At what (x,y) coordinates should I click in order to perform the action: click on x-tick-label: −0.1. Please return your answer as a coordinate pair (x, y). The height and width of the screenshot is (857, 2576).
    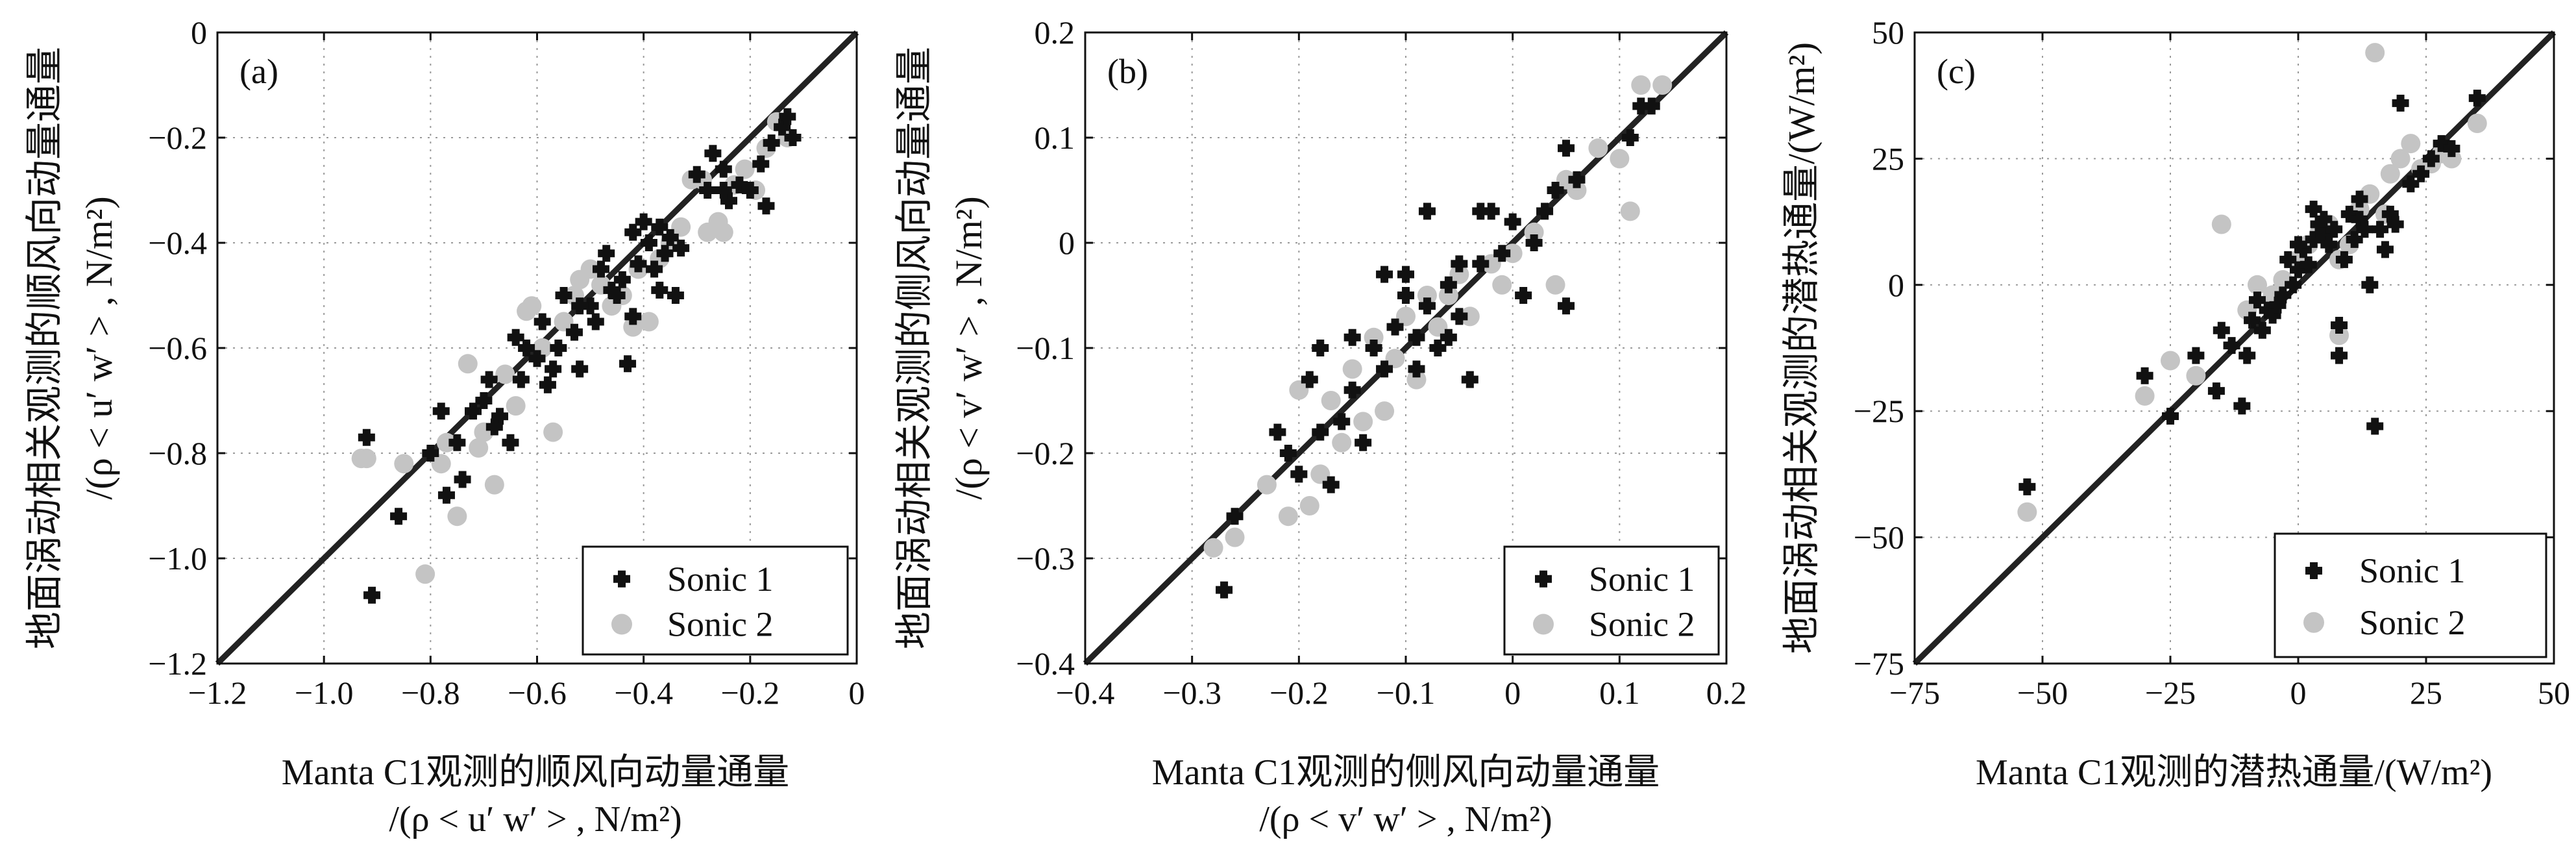
    Looking at the image, I should click on (1406, 693).